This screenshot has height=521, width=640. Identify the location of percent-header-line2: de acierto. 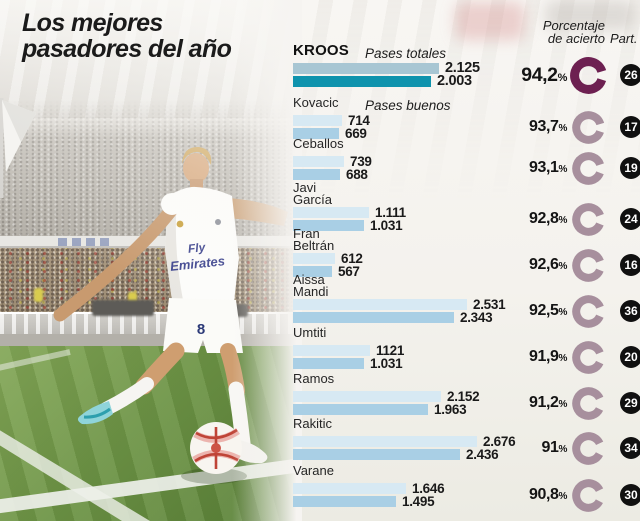
(576, 38).